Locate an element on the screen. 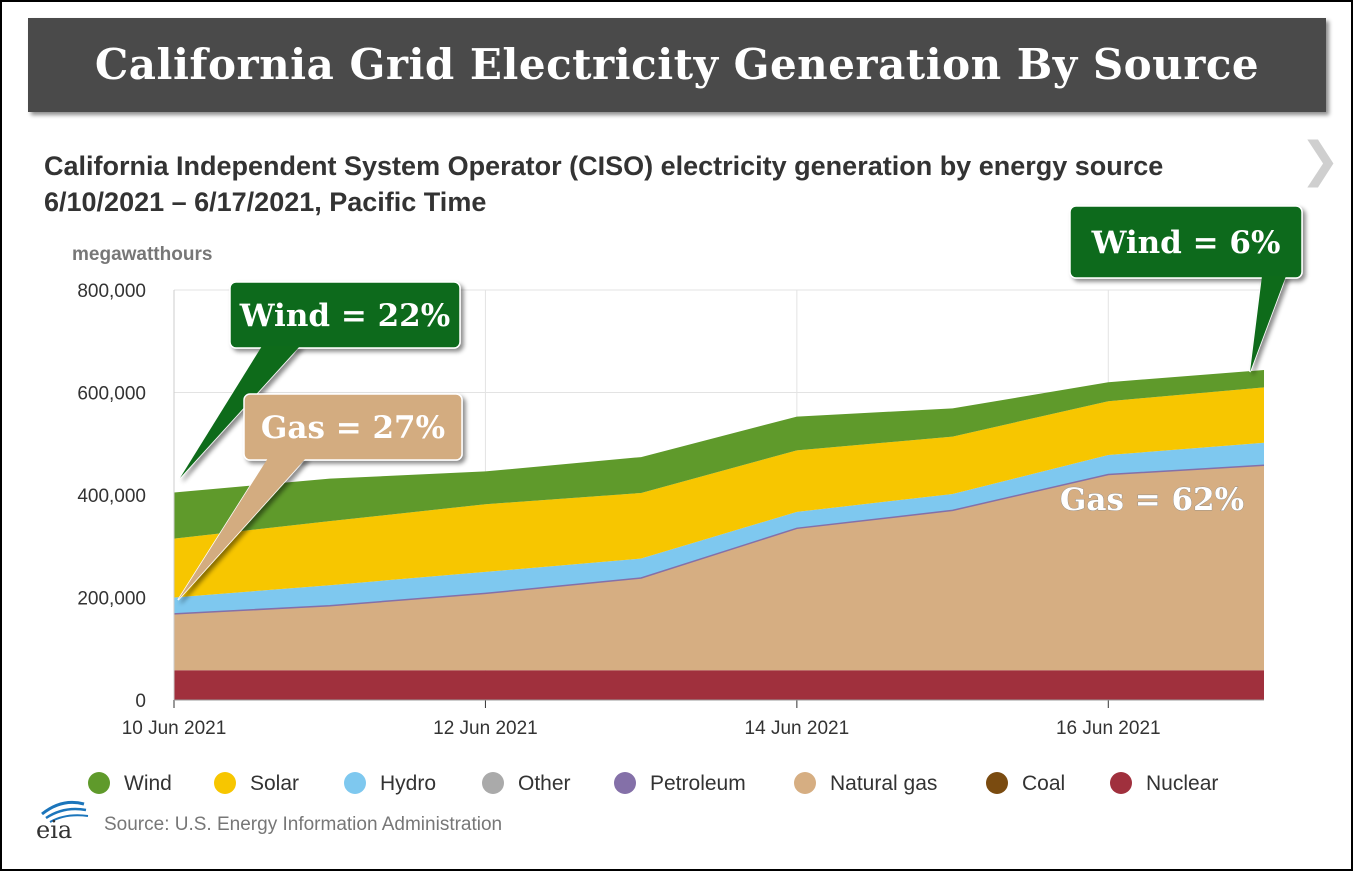 The width and height of the screenshot is (1353, 871). callout-wind-start-text: Wind = 22% is located at coordinates (344, 316).